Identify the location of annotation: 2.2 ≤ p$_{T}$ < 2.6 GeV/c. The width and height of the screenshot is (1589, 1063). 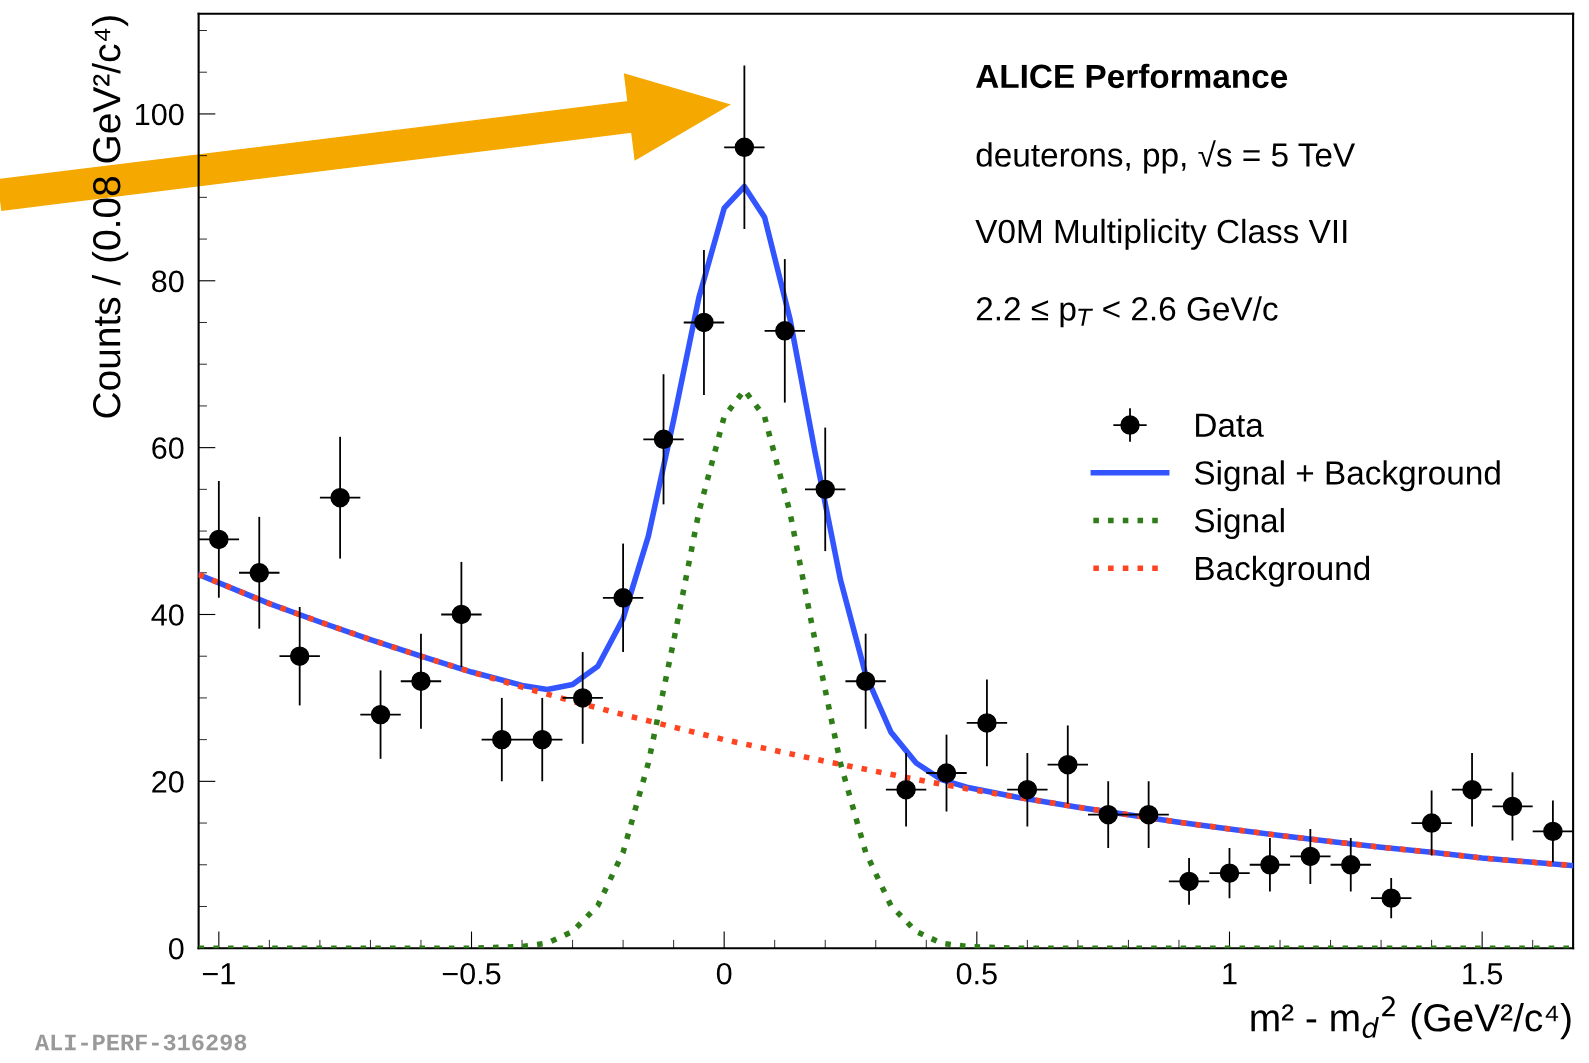
(1127, 312).